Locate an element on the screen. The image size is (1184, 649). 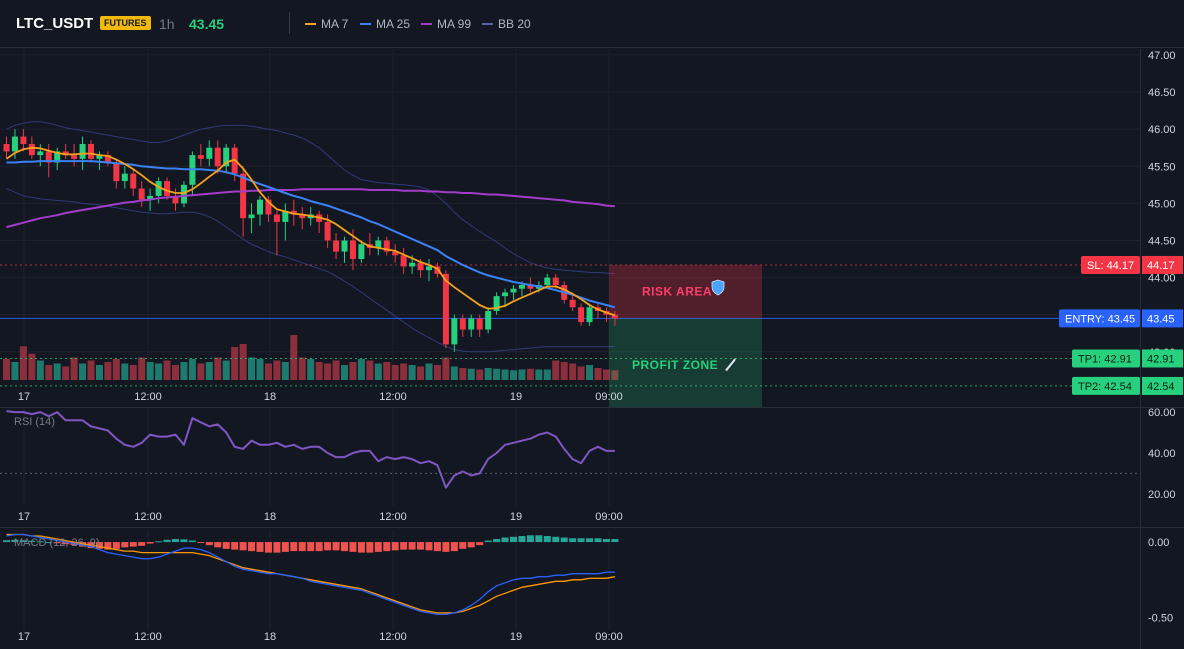
timeframe-selector: 1h is located at coordinates (167, 24).